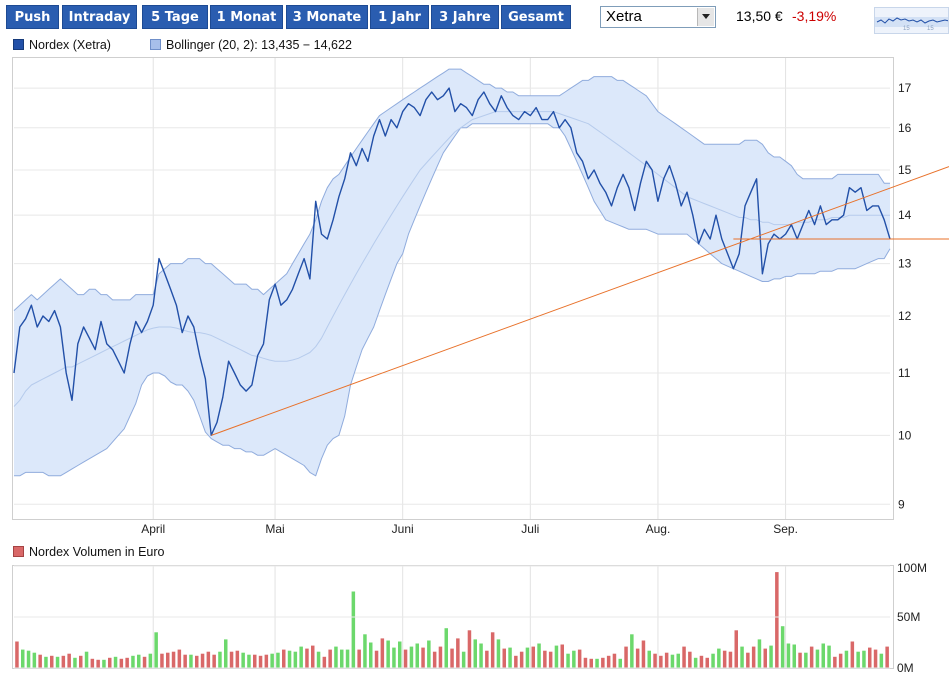  I want to click on x-tick-label: Aug., so click(658, 529).